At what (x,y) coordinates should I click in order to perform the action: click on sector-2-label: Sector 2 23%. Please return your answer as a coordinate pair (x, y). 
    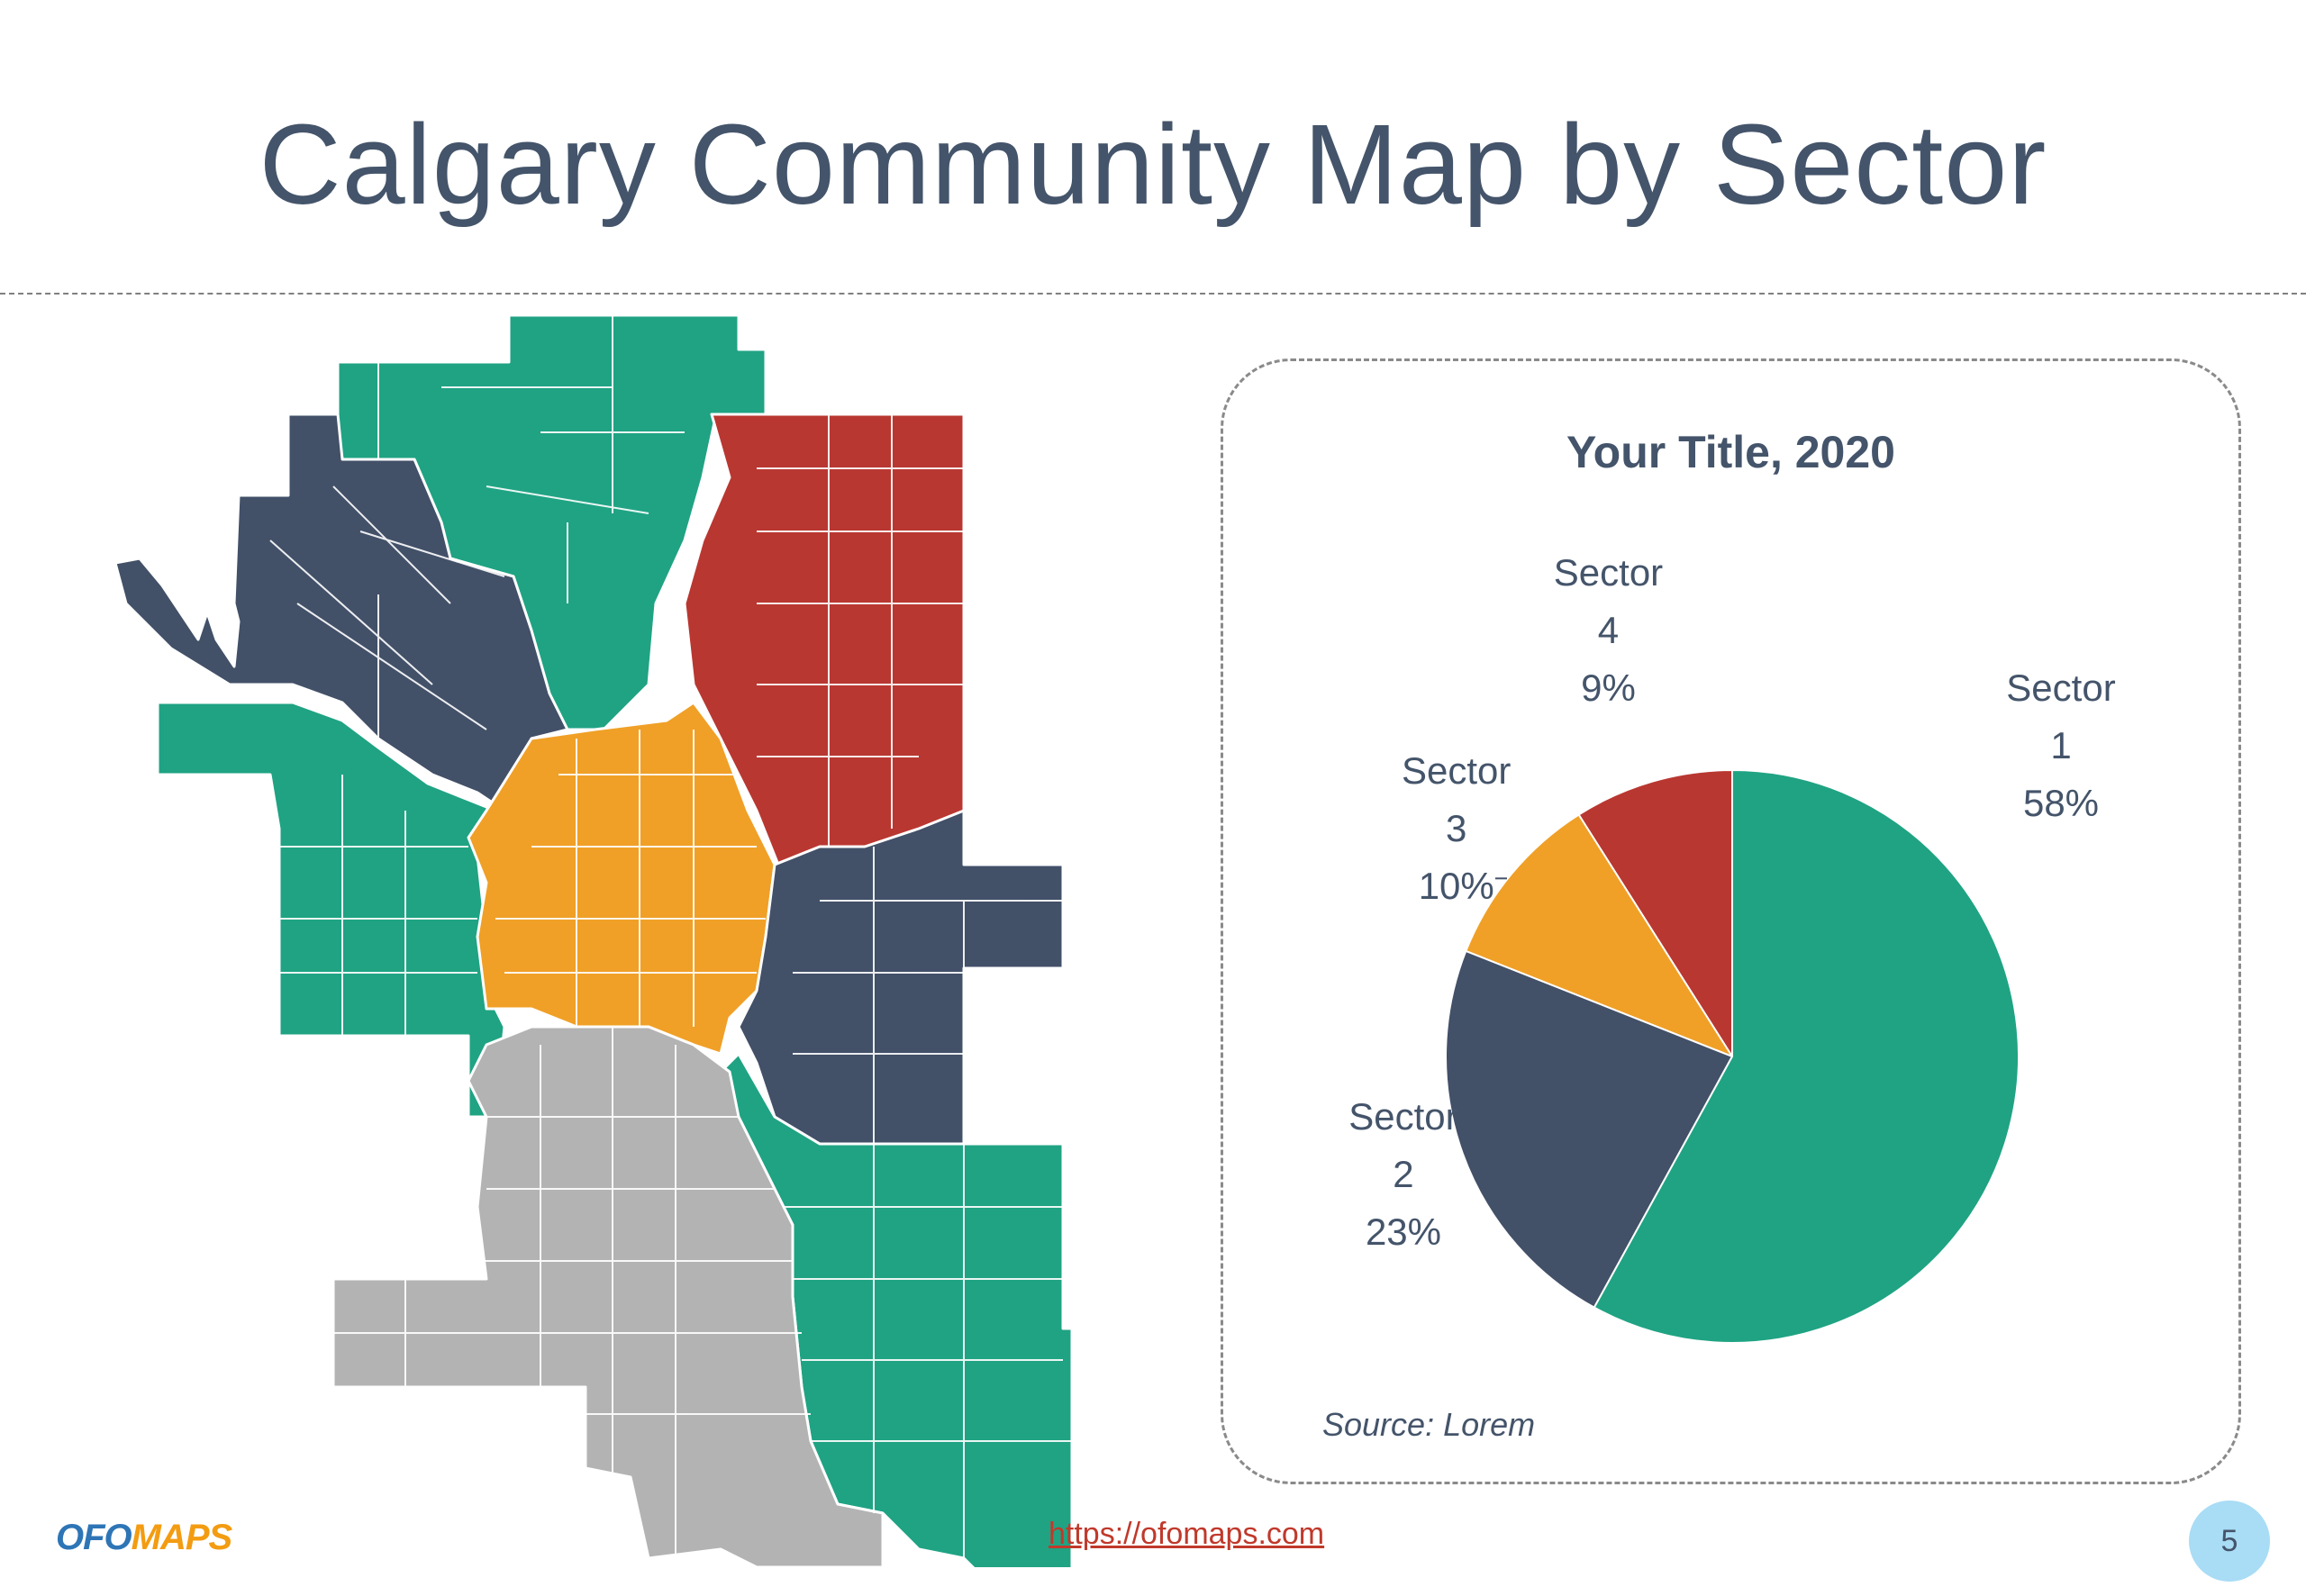
    Looking at the image, I should click on (1403, 1174).